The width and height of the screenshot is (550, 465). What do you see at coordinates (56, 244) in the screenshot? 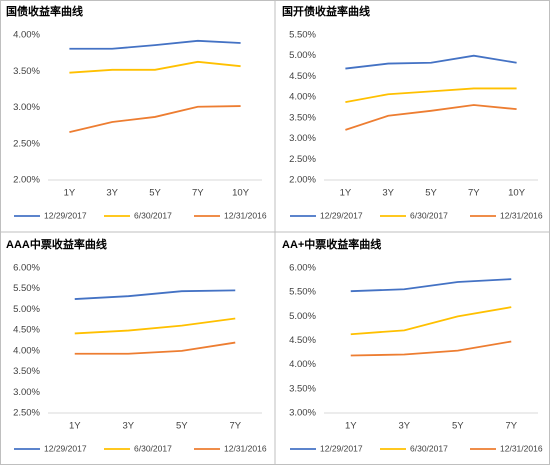
I see `chart-title: AAA中票收益率曲线` at bounding box center [56, 244].